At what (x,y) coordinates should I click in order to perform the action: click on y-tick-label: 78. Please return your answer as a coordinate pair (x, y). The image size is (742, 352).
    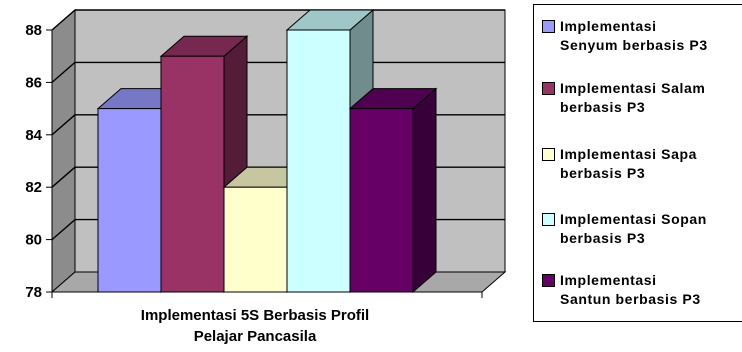
    Looking at the image, I should click on (33, 292).